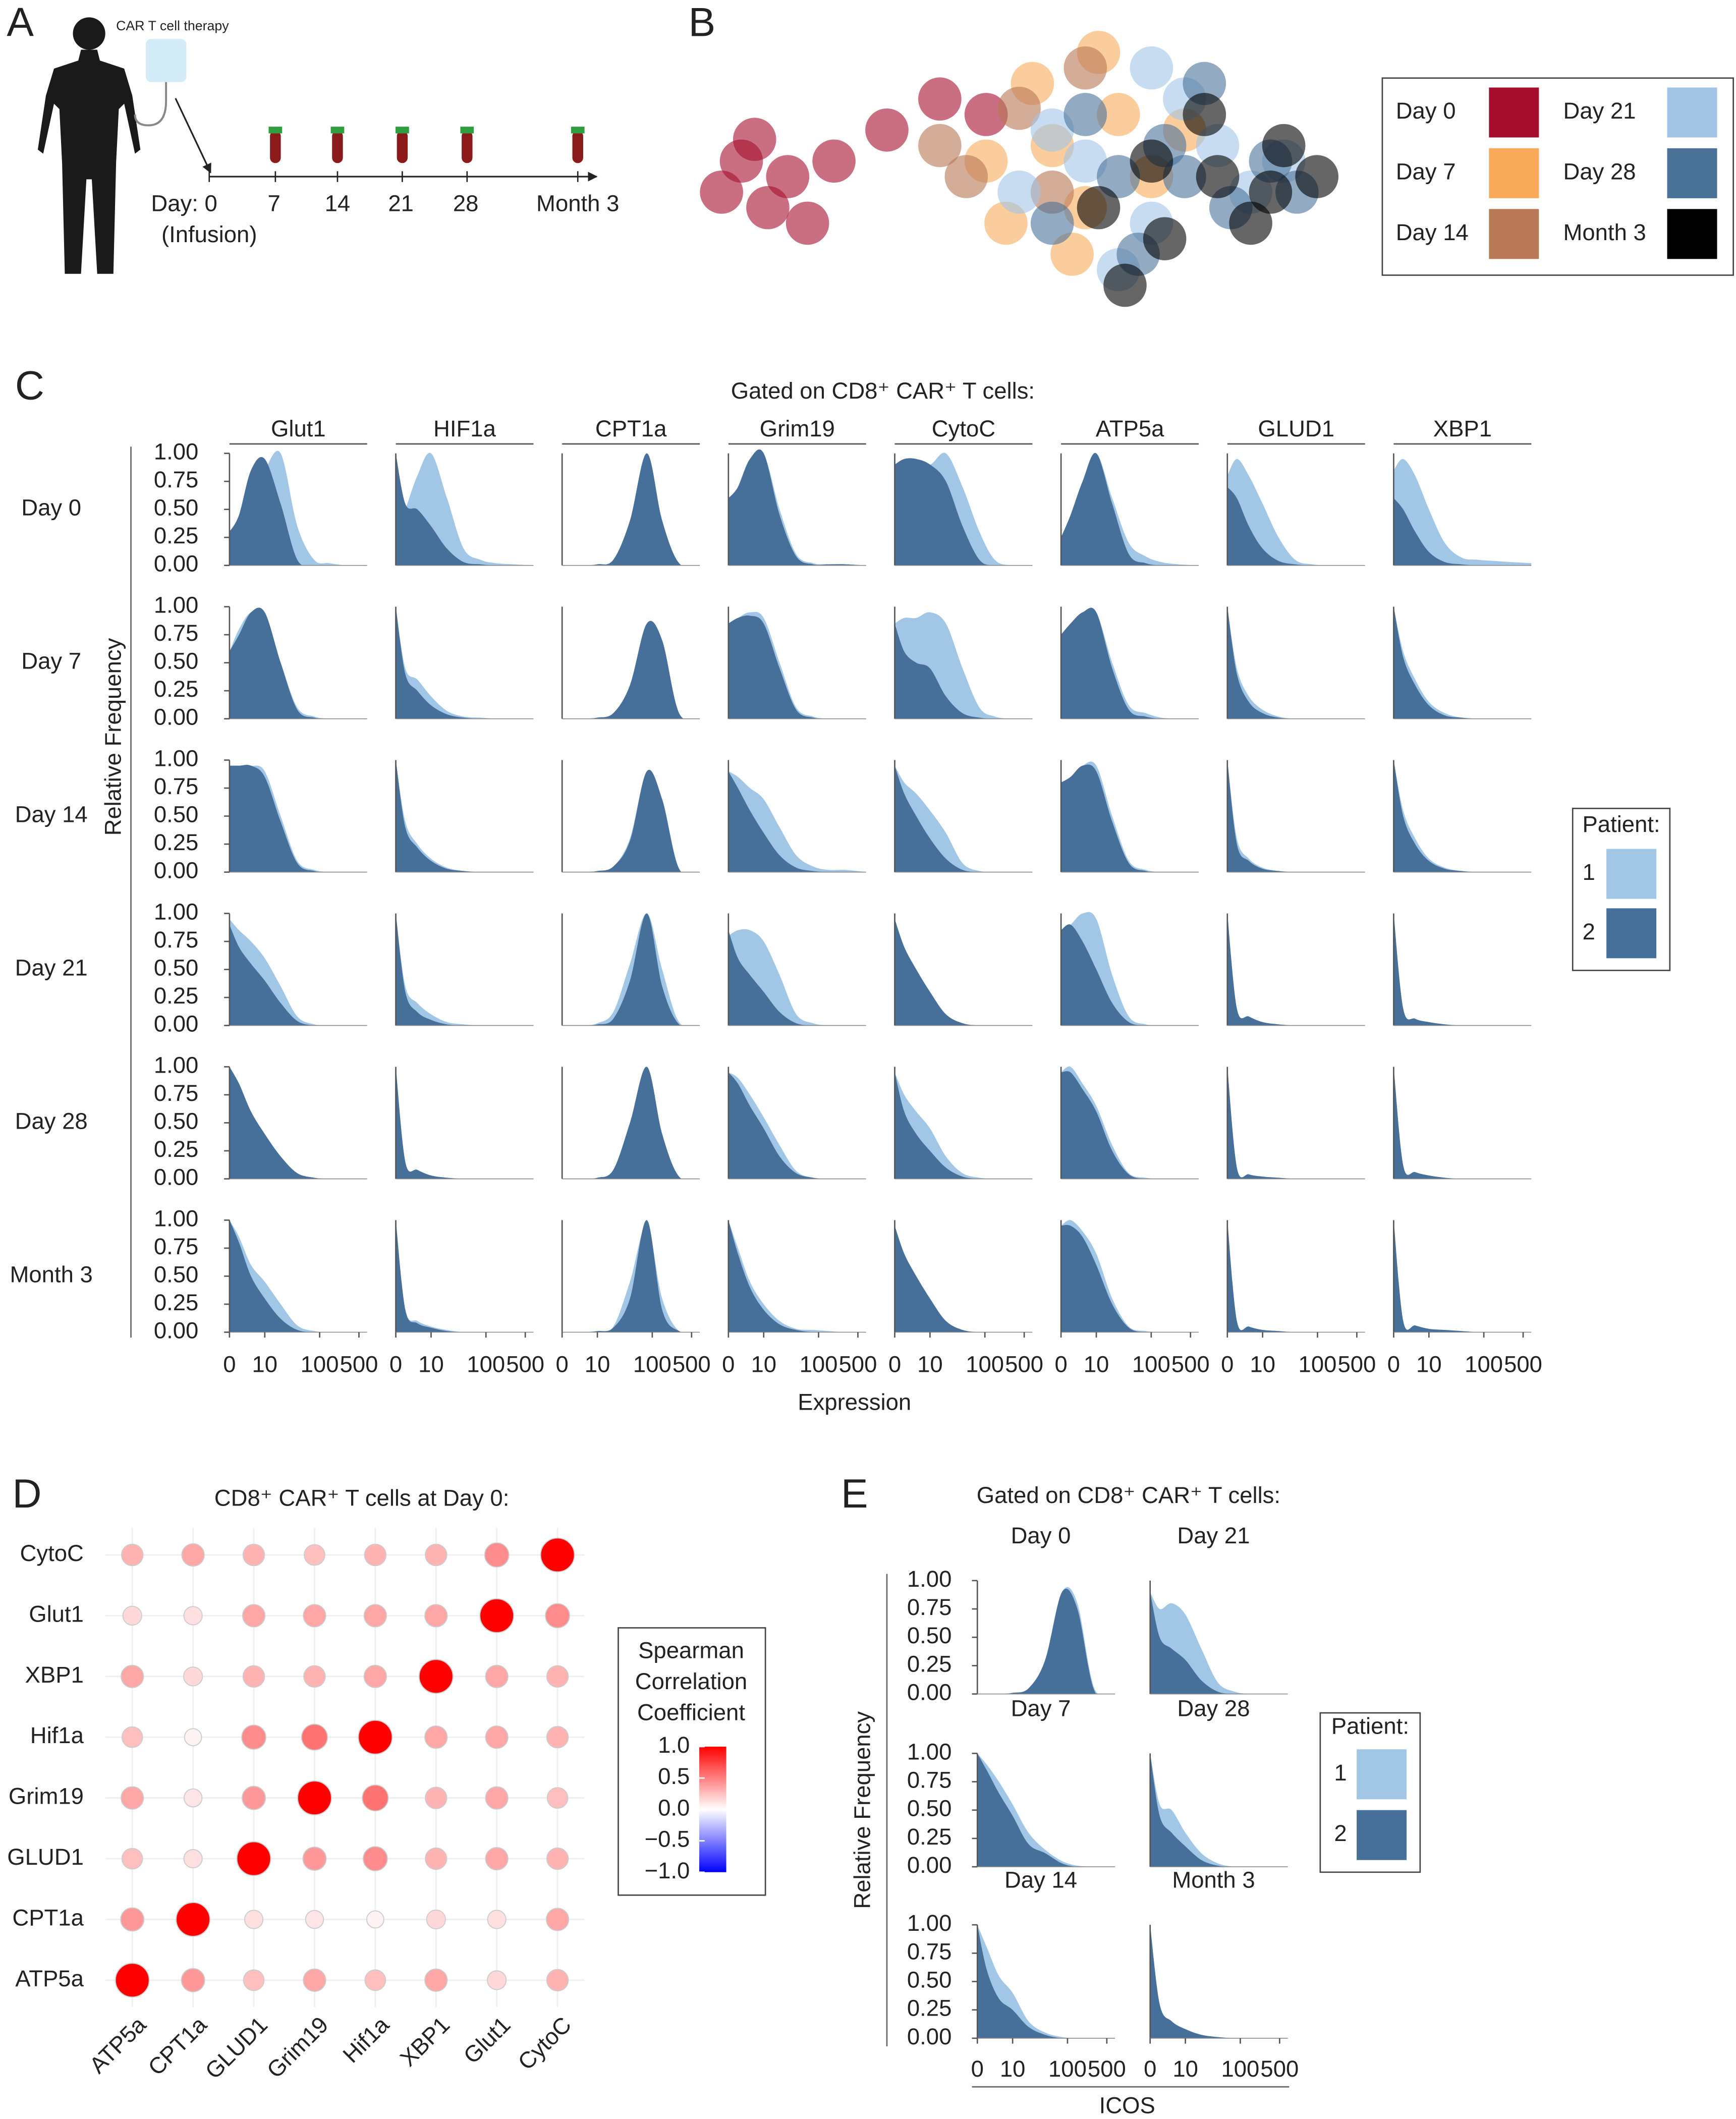 This screenshot has height=2119, width=1736. What do you see at coordinates (1370, 1726) in the screenshot?
I see `legend-title: Patient:` at bounding box center [1370, 1726].